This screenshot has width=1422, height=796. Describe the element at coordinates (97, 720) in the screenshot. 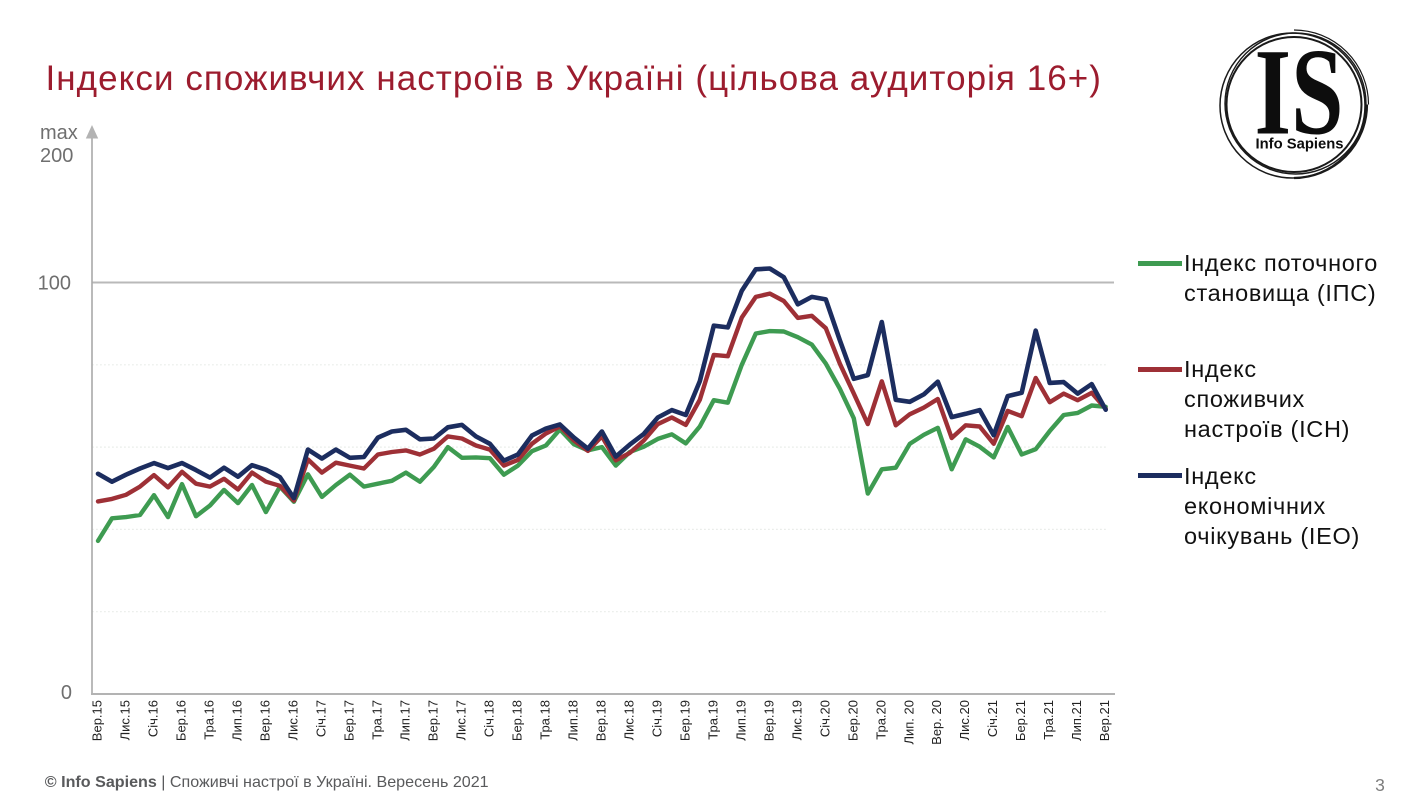

I see `svg-text: Вер.15` at that location.